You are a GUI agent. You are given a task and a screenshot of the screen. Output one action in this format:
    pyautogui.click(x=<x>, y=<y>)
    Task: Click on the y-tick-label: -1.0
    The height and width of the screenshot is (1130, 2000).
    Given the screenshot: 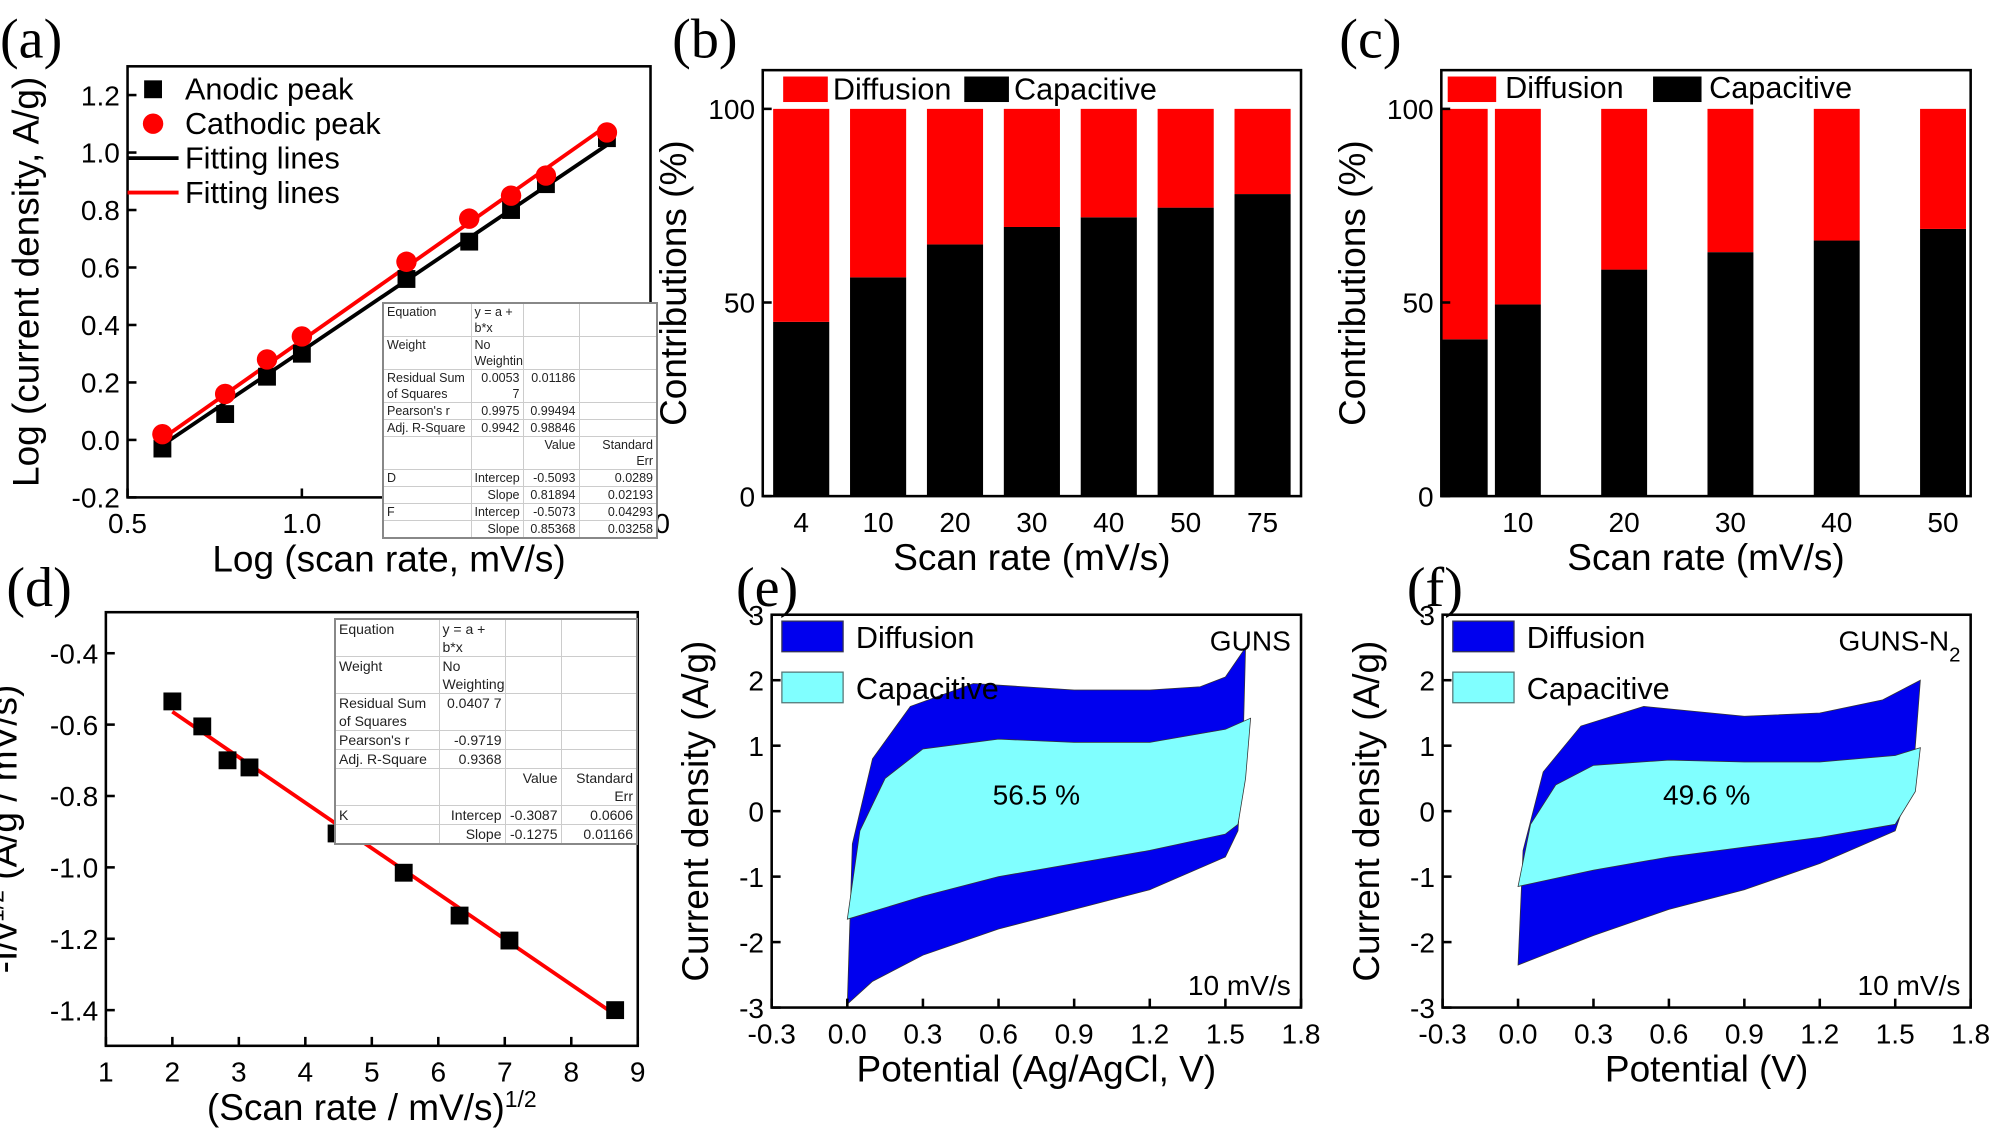 What is the action you would take?
    pyautogui.click(x=74, y=868)
    